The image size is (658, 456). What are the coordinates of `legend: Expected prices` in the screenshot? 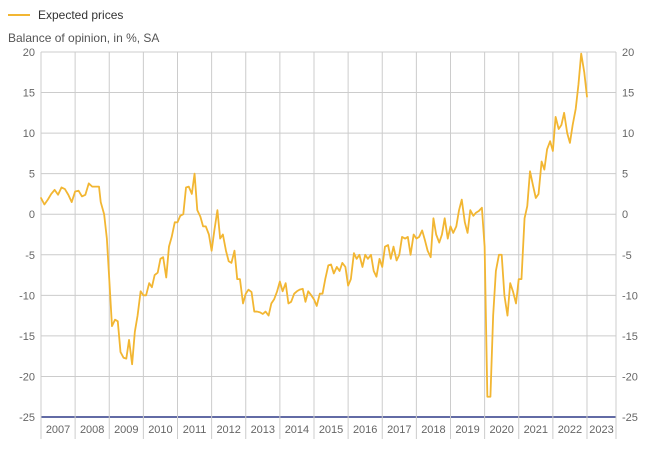 It's located at (65, 15).